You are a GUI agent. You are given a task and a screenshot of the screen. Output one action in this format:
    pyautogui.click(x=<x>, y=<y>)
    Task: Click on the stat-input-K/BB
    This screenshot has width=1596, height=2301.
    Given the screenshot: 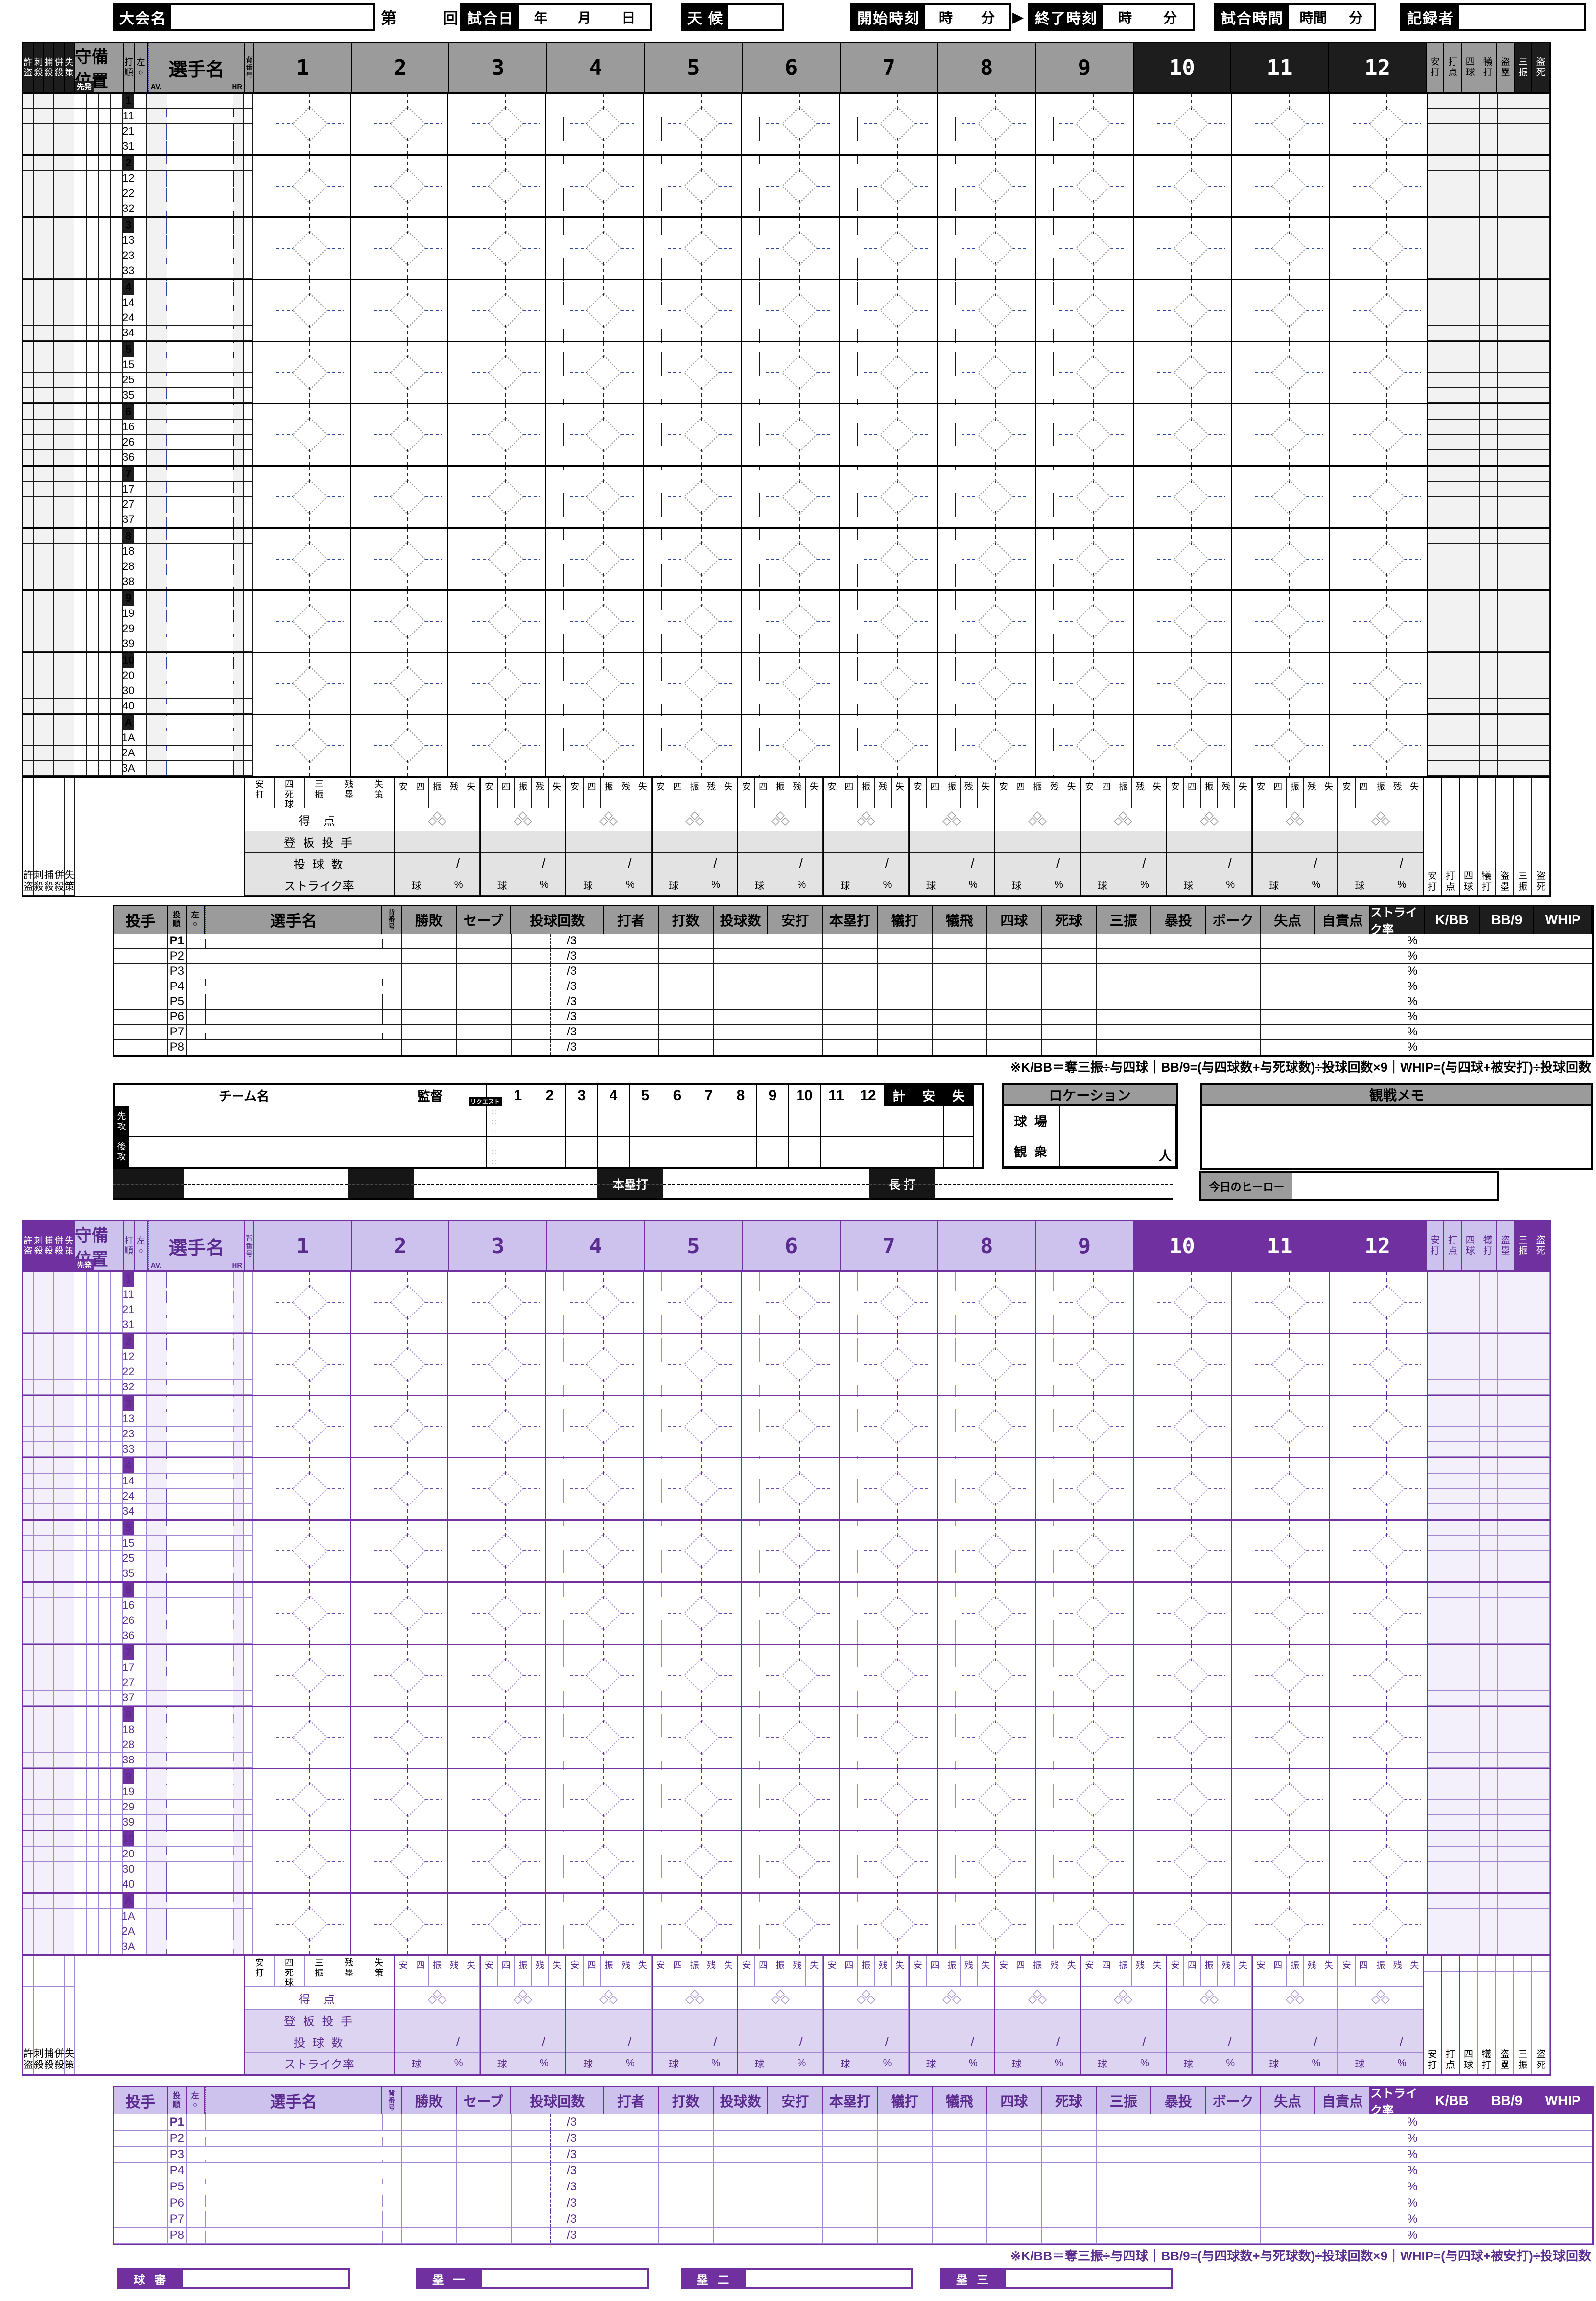 What is the action you would take?
    pyautogui.click(x=1452, y=1017)
    